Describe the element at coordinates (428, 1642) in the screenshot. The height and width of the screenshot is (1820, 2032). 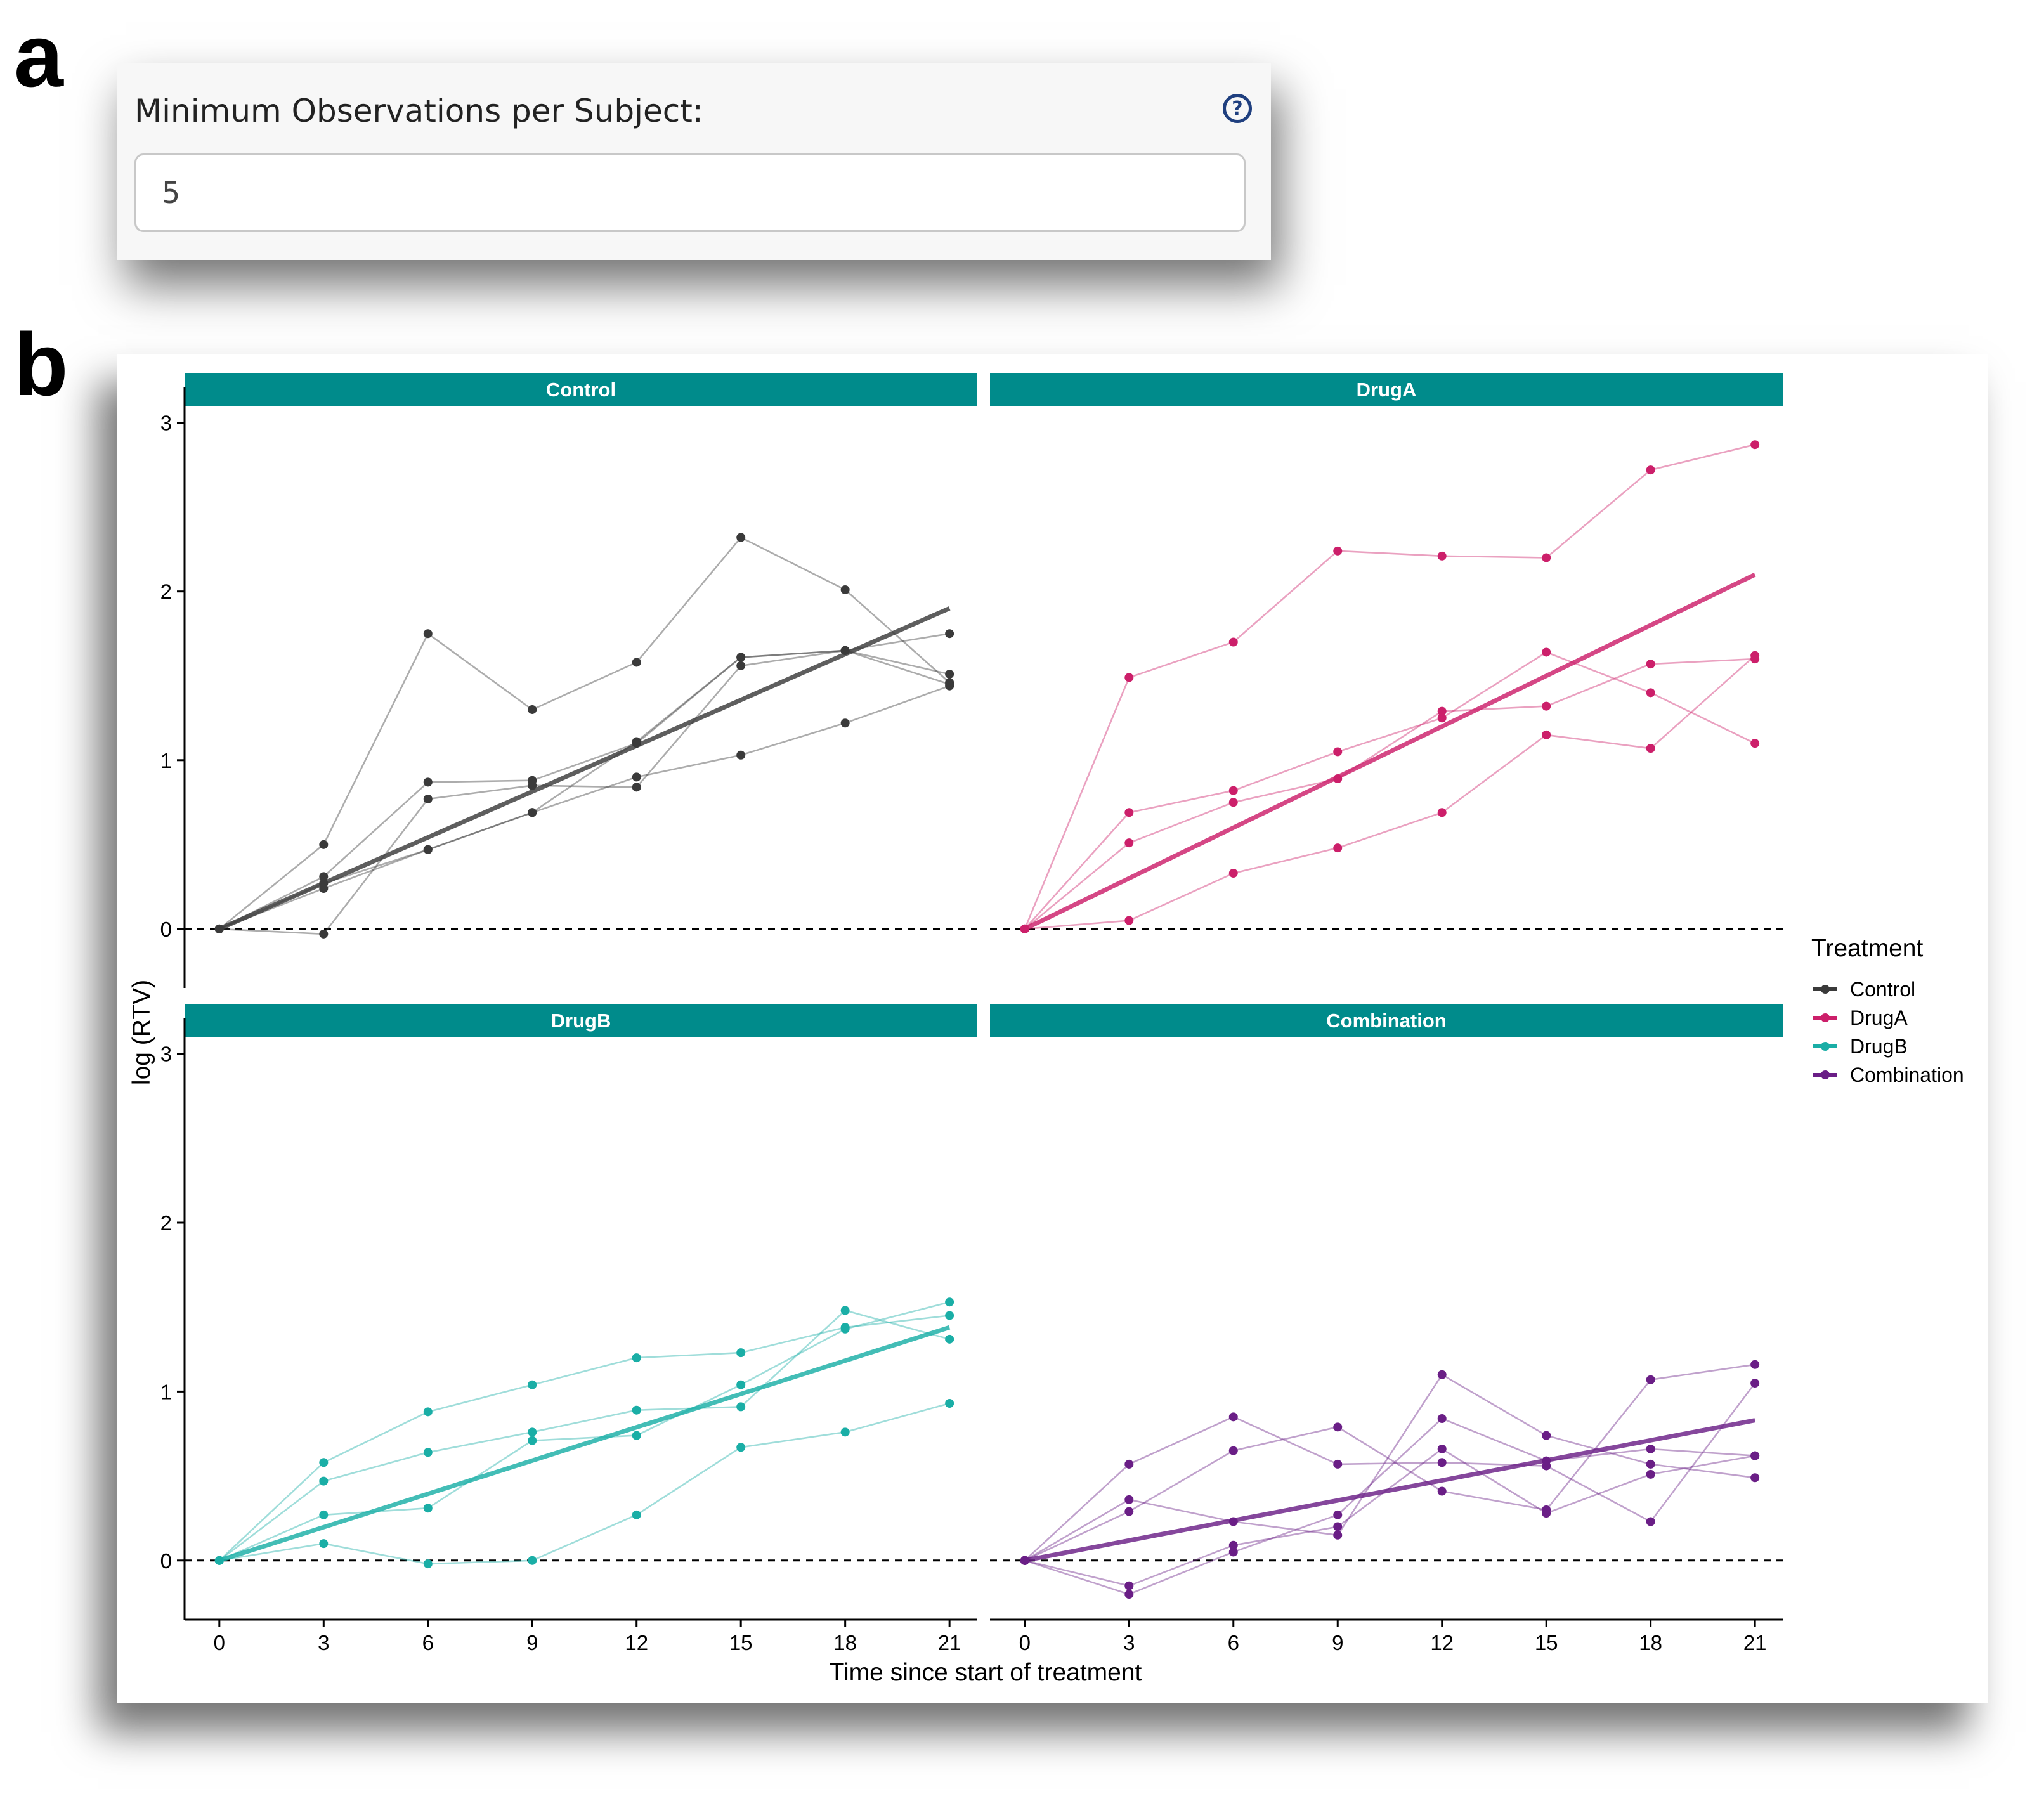
I see `x-tick-label-drugb-6: 6` at that location.